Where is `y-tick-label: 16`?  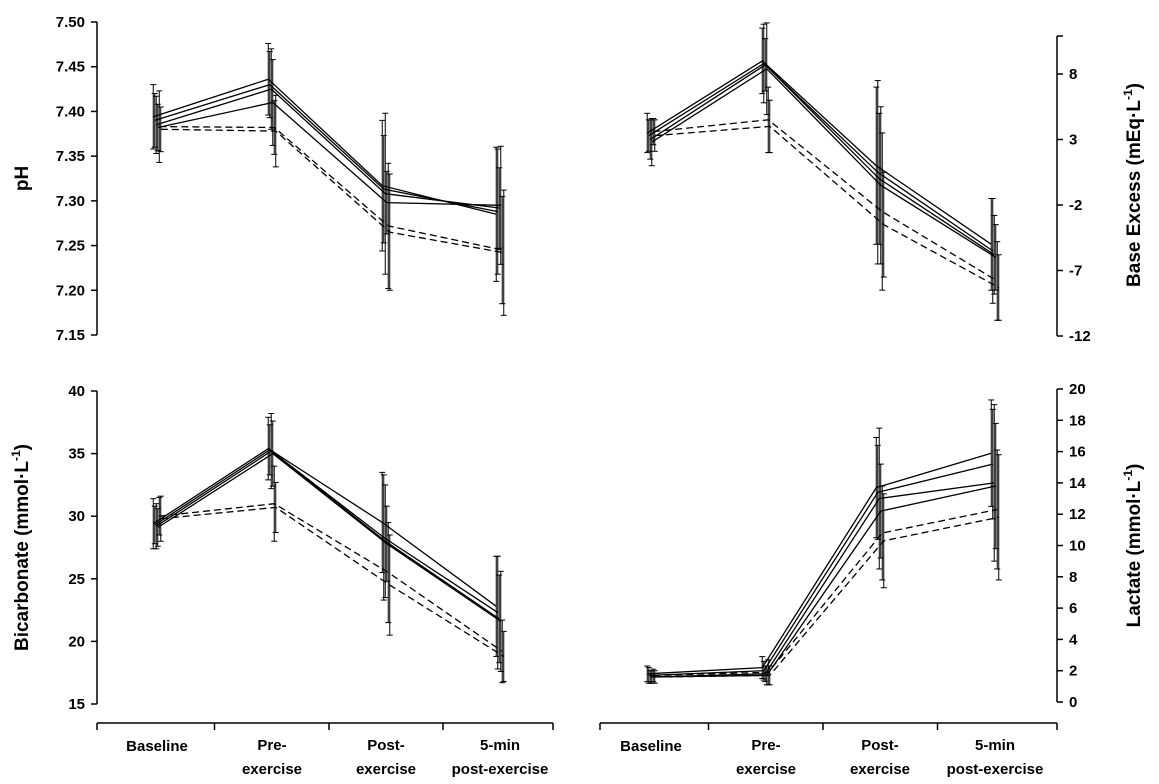 y-tick-label: 16 is located at coordinates (1077, 452).